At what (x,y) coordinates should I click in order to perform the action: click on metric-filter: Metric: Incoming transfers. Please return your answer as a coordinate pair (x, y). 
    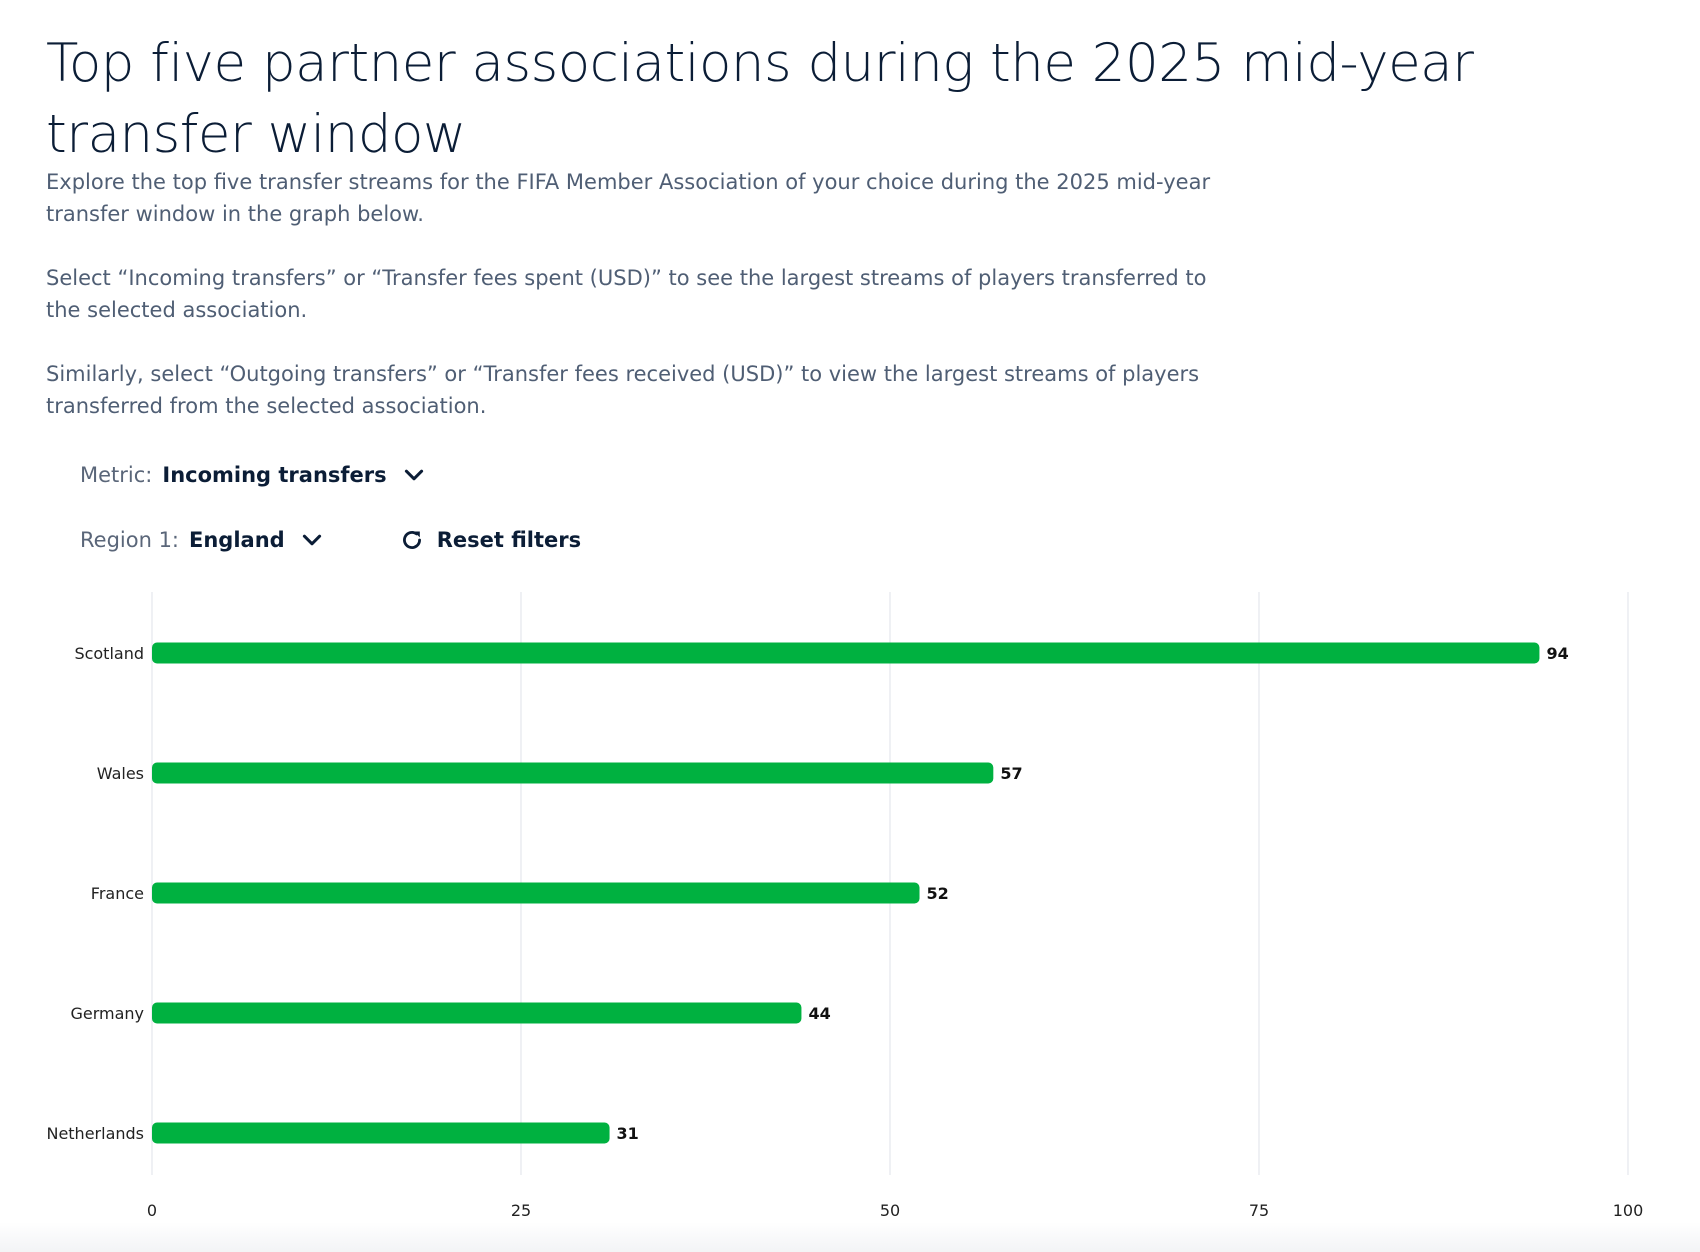
    Looking at the image, I should click on (253, 475).